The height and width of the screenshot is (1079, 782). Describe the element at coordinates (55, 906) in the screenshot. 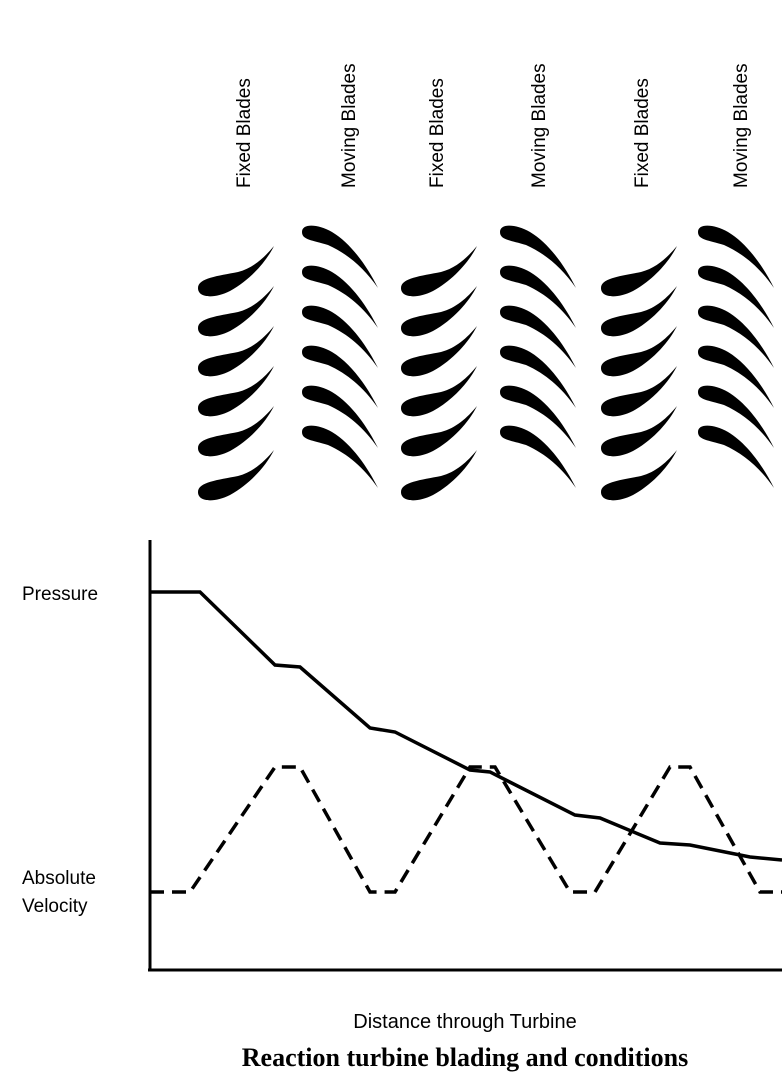

I see `velocity-label: Velocity` at that location.